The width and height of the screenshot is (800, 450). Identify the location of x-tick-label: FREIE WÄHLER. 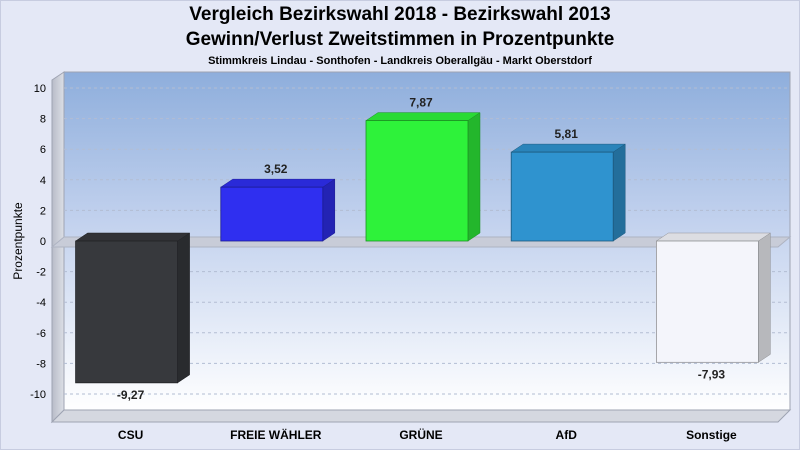
(276, 434).